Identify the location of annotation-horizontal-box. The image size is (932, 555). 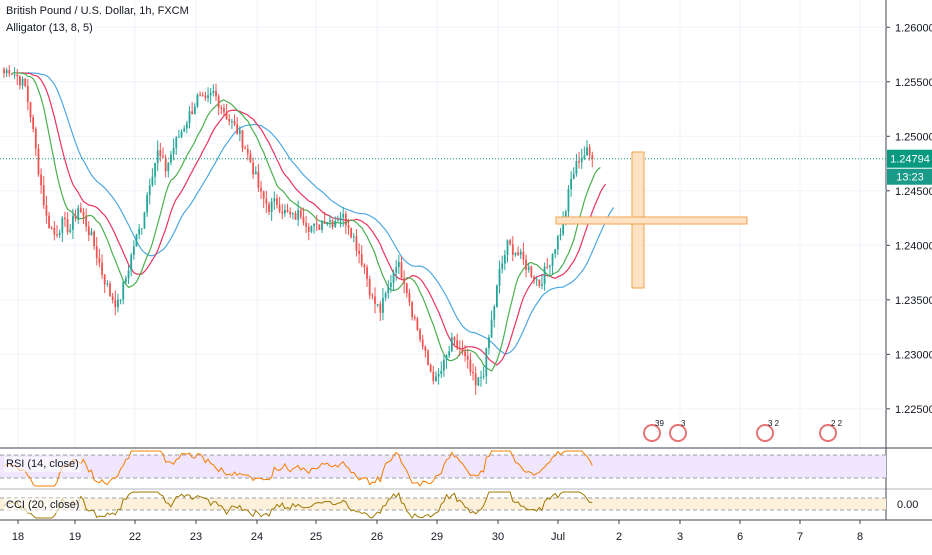
(651, 220).